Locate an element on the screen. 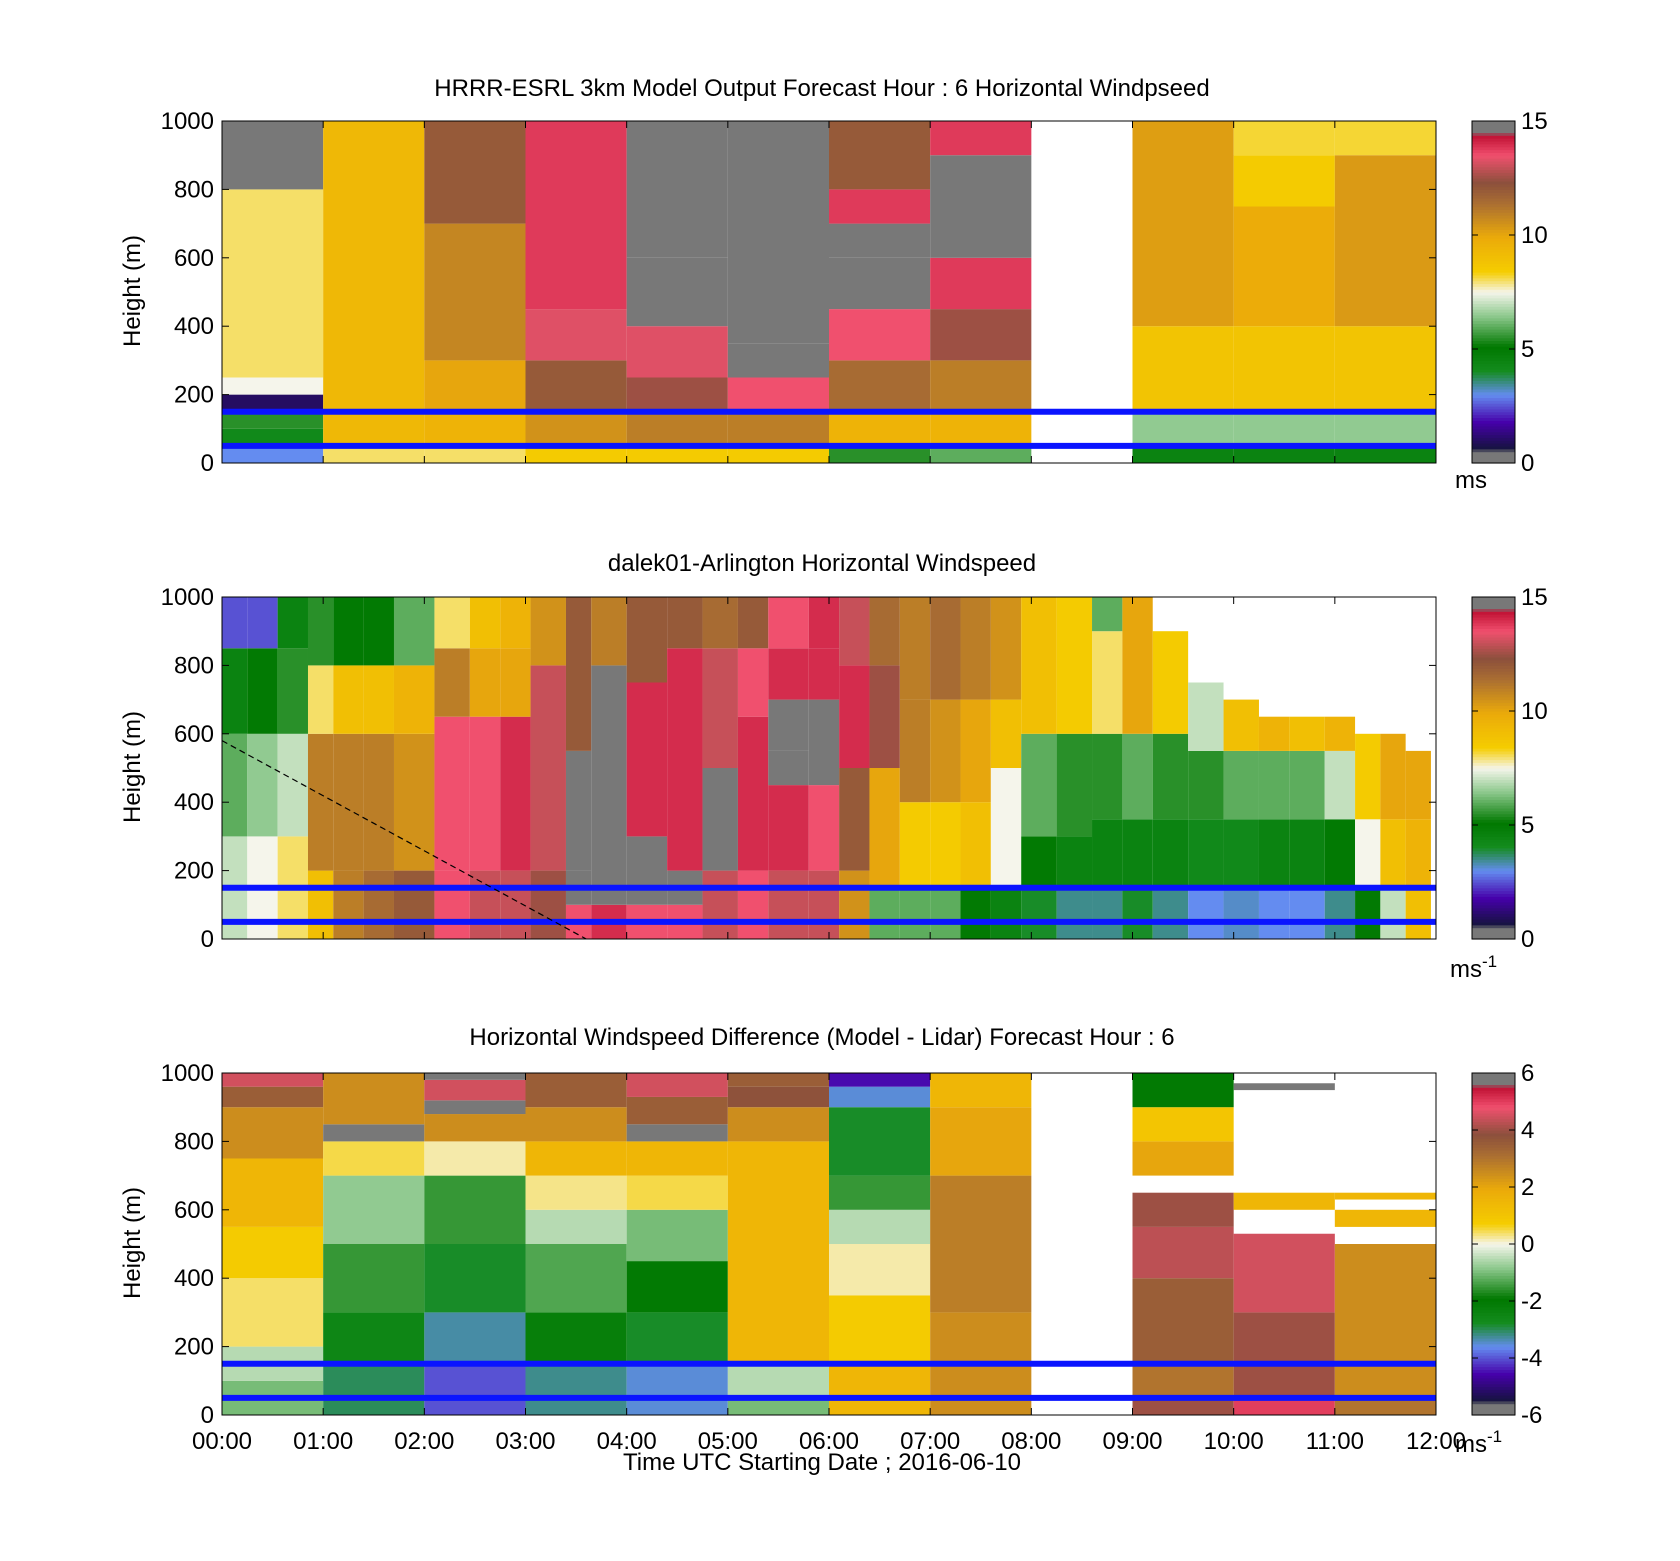 This screenshot has width=1680, height=1561. colorbar-tick-label: 0 is located at coordinates (1527, 1244).